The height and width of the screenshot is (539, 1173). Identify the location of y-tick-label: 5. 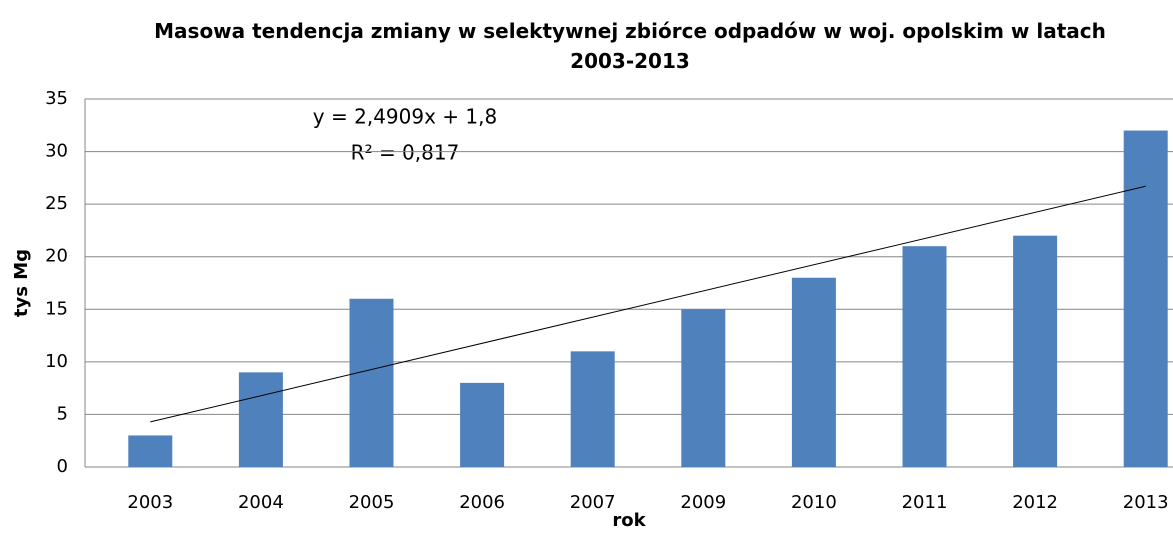
(62, 413).